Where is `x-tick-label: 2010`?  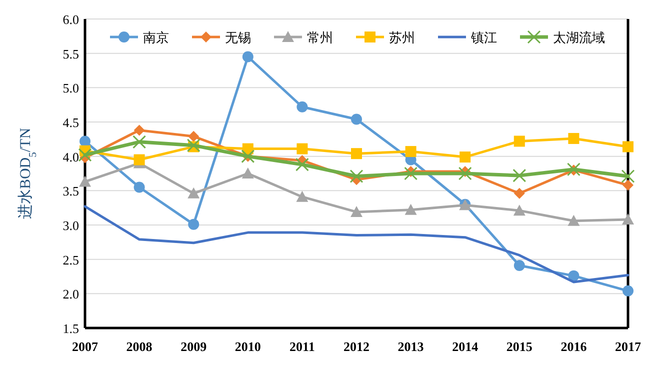
x-tick-label: 2010 is located at coordinates (247, 346).